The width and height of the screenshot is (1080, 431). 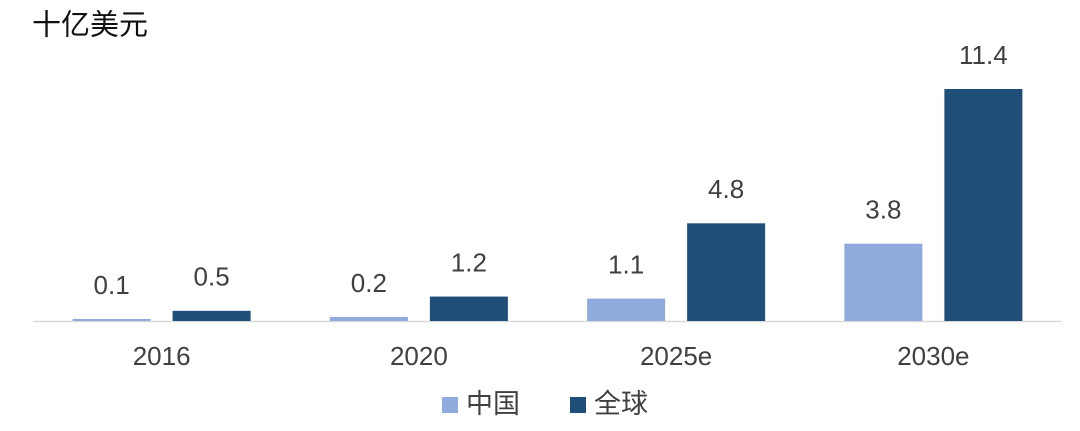 What do you see at coordinates (212, 277) in the screenshot?
I see `data-label: 0.5` at bounding box center [212, 277].